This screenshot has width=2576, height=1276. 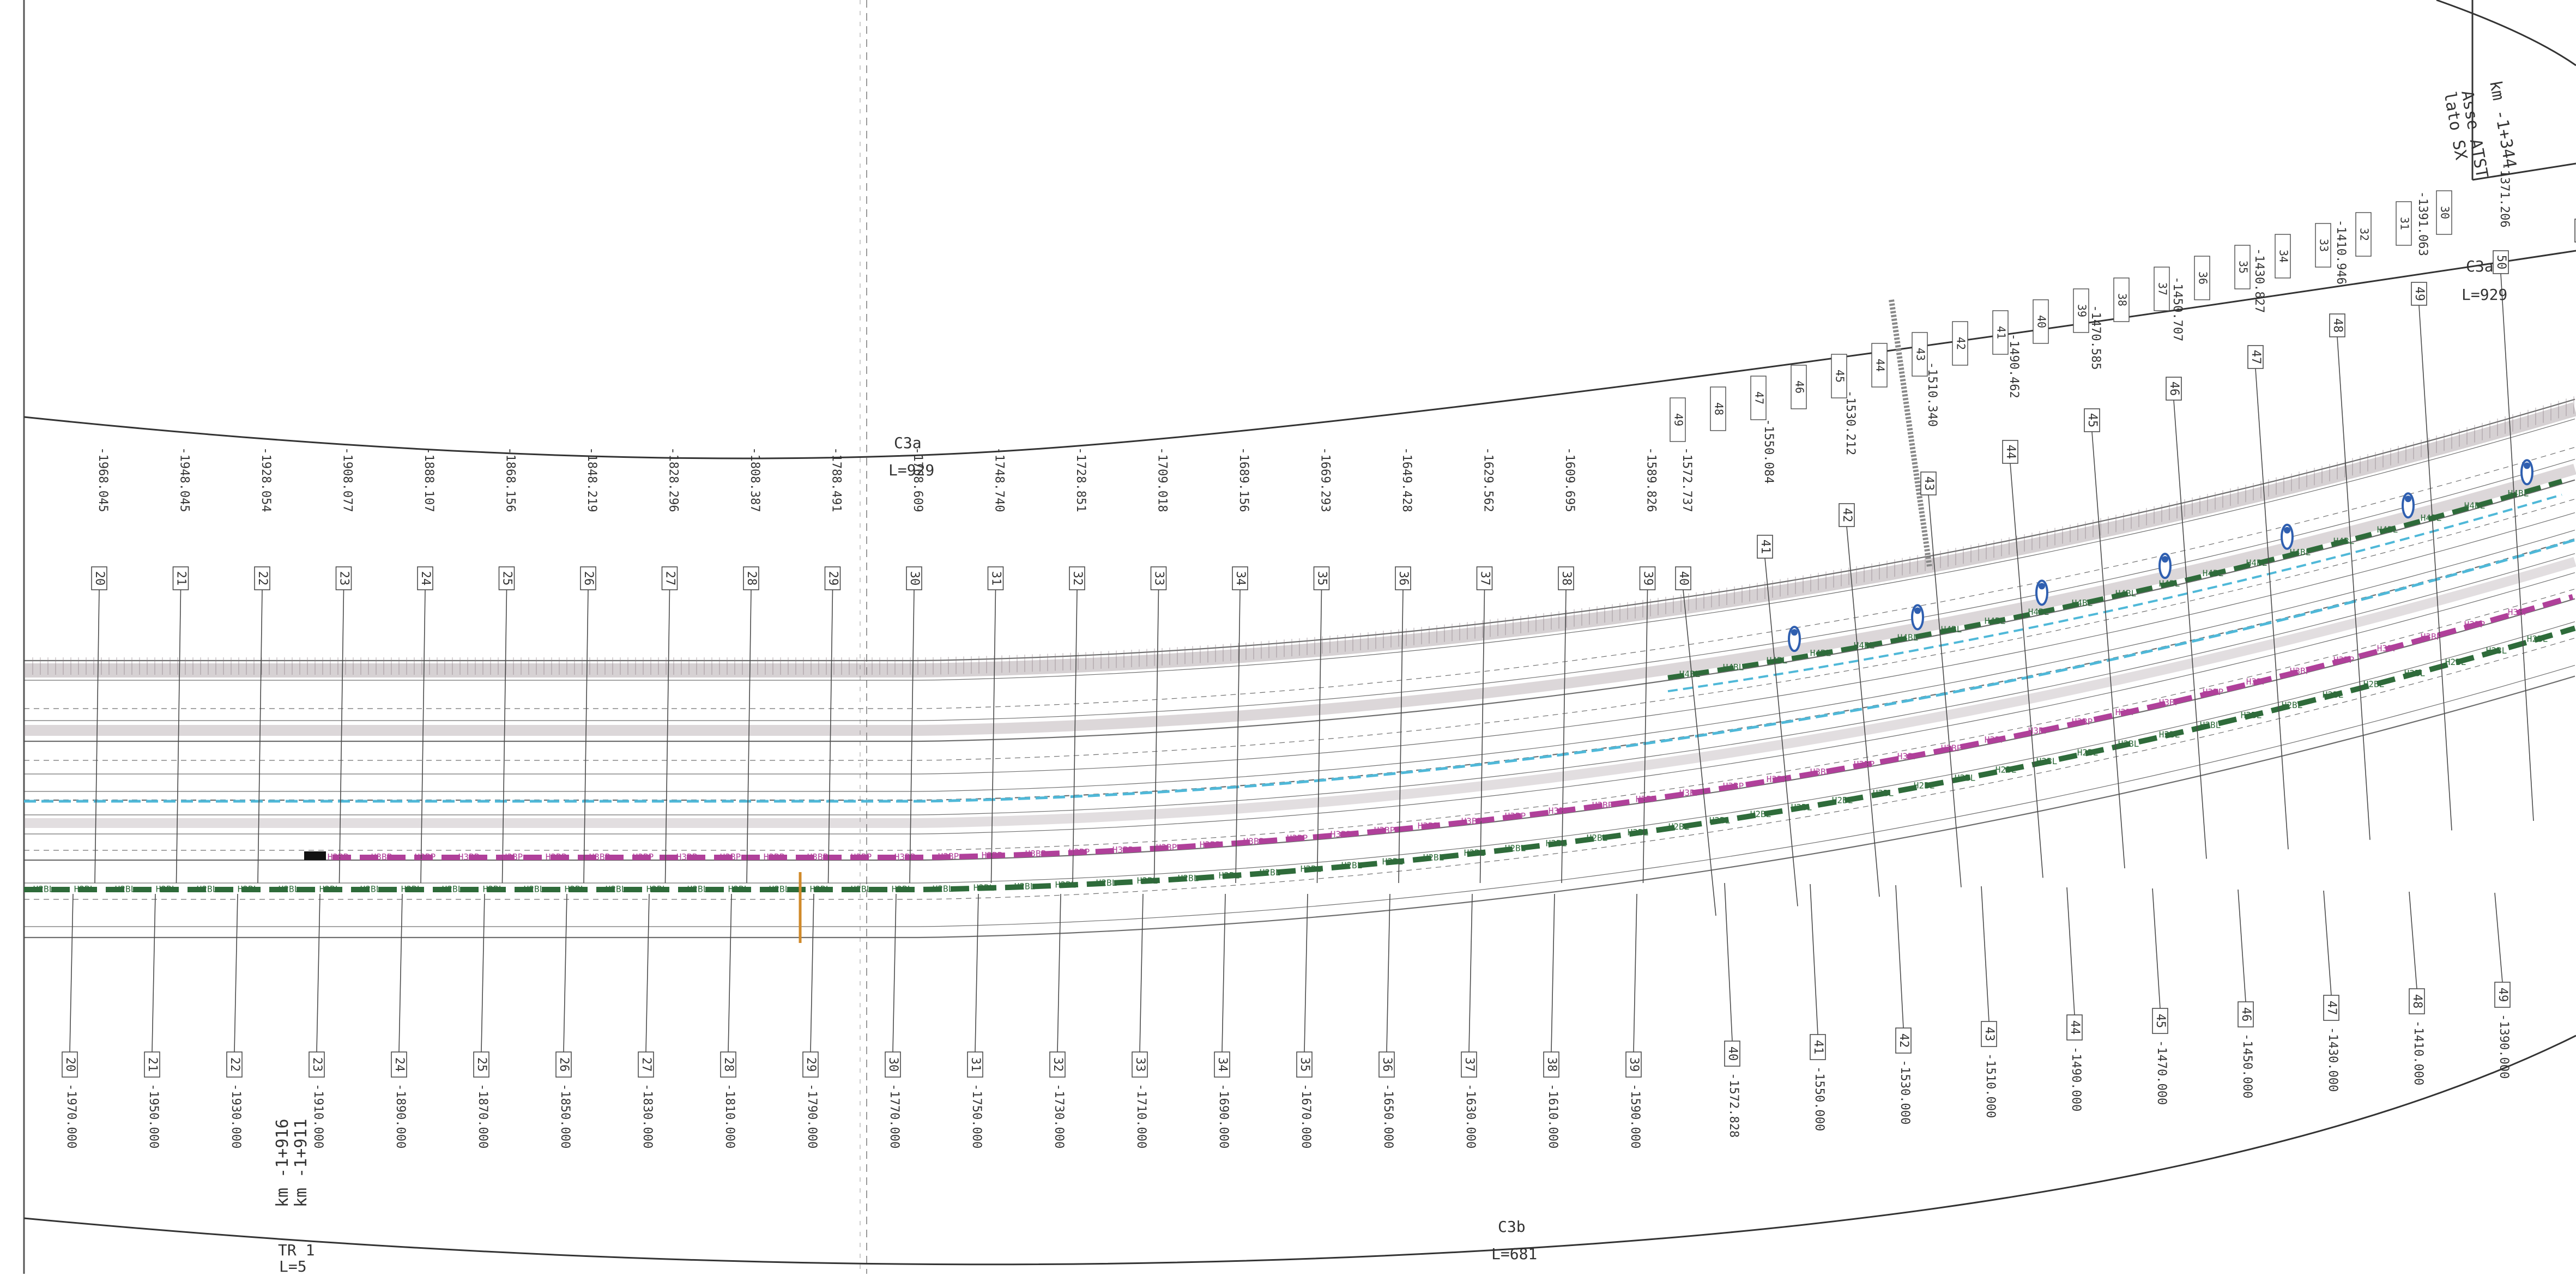 What do you see at coordinates (588, 578) in the screenshot?
I see `station-number-upper: 26` at bounding box center [588, 578].